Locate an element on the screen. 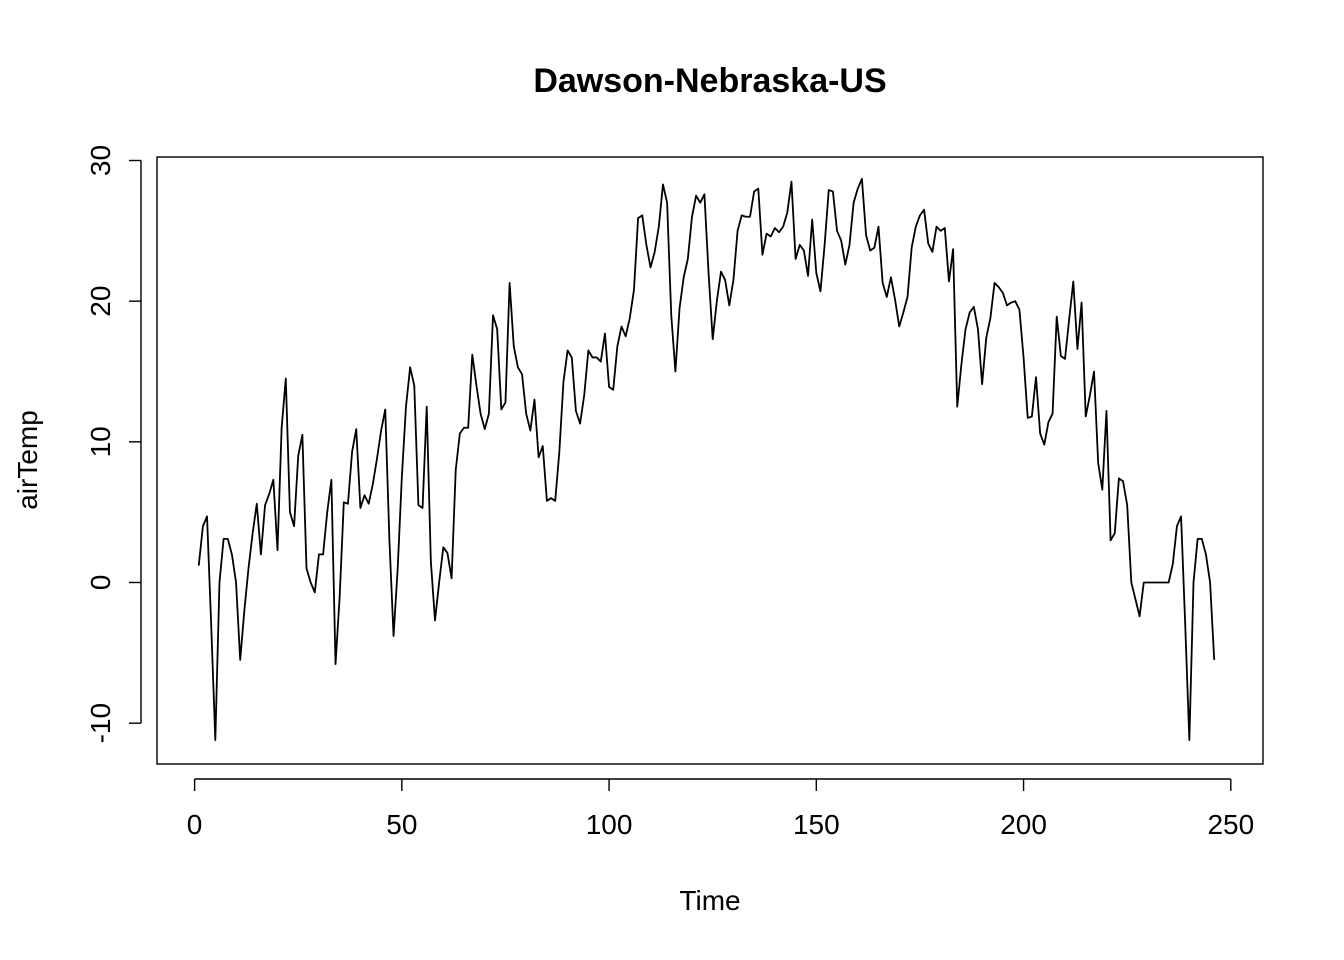 This screenshot has height=960, width=1344. x-tick-label: 100 is located at coordinates (609, 824).